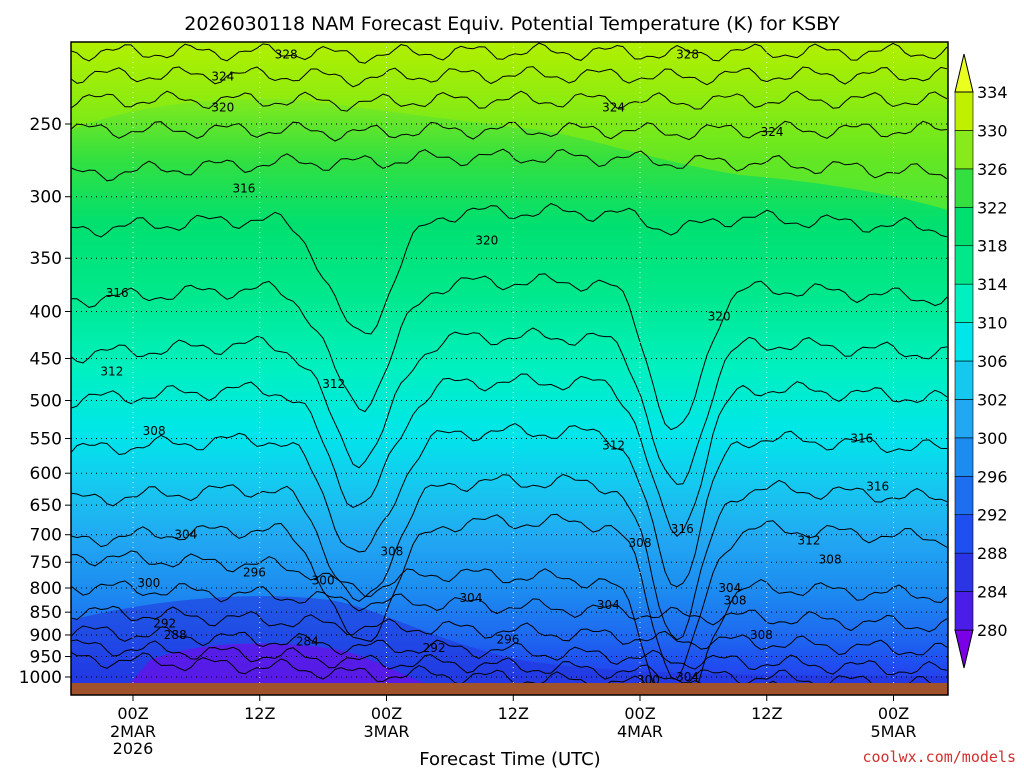 The height and width of the screenshot is (768, 1024). Describe the element at coordinates (46, 198) in the screenshot. I see `y-tick-label: 300` at that location.